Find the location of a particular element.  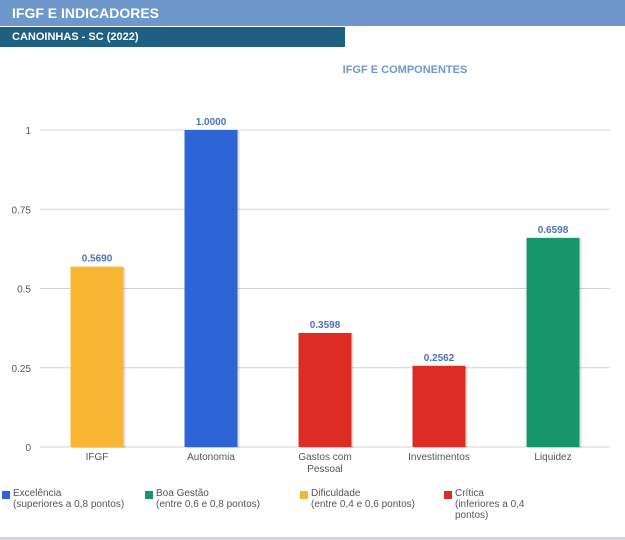

data-label: 0.6598 is located at coordinates (553, 230).